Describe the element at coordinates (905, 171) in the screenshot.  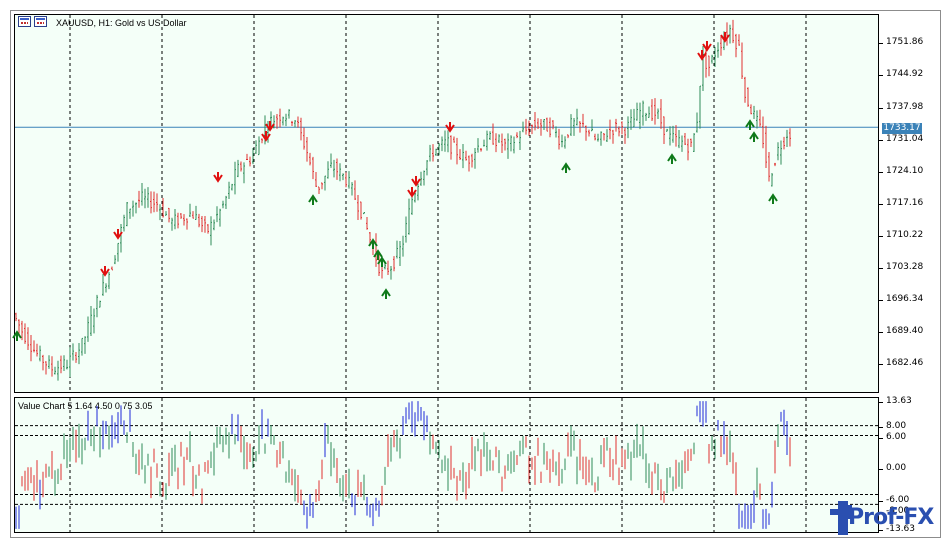
I see `price-axis-label: 1724.10` at that location.